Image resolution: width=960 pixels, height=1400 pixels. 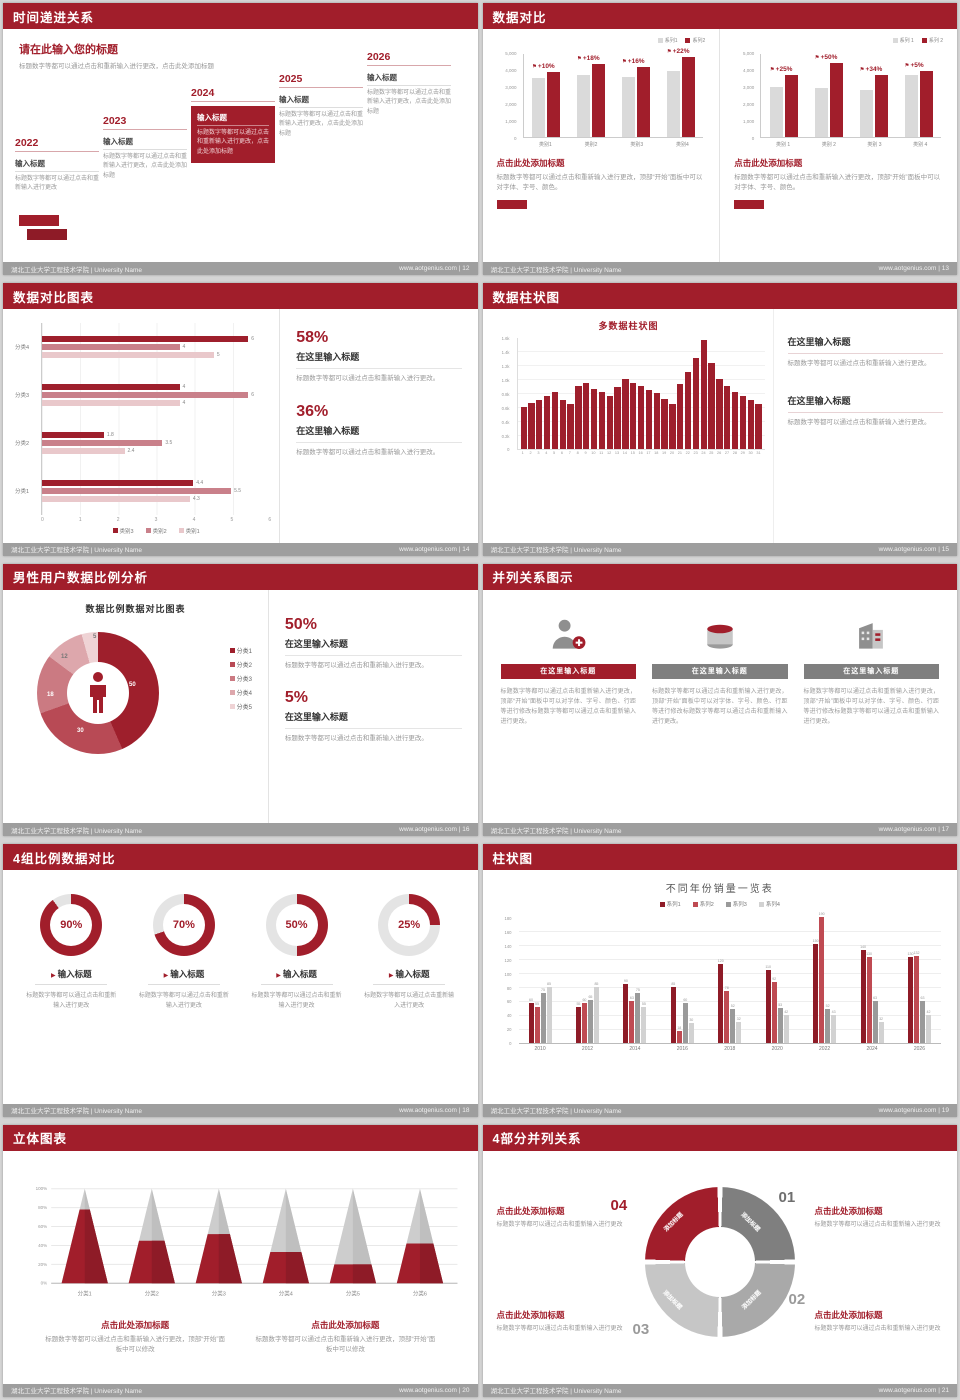 I want to click on slide-header-bar: 4部分并列关系, so click(x=719, y=1137).